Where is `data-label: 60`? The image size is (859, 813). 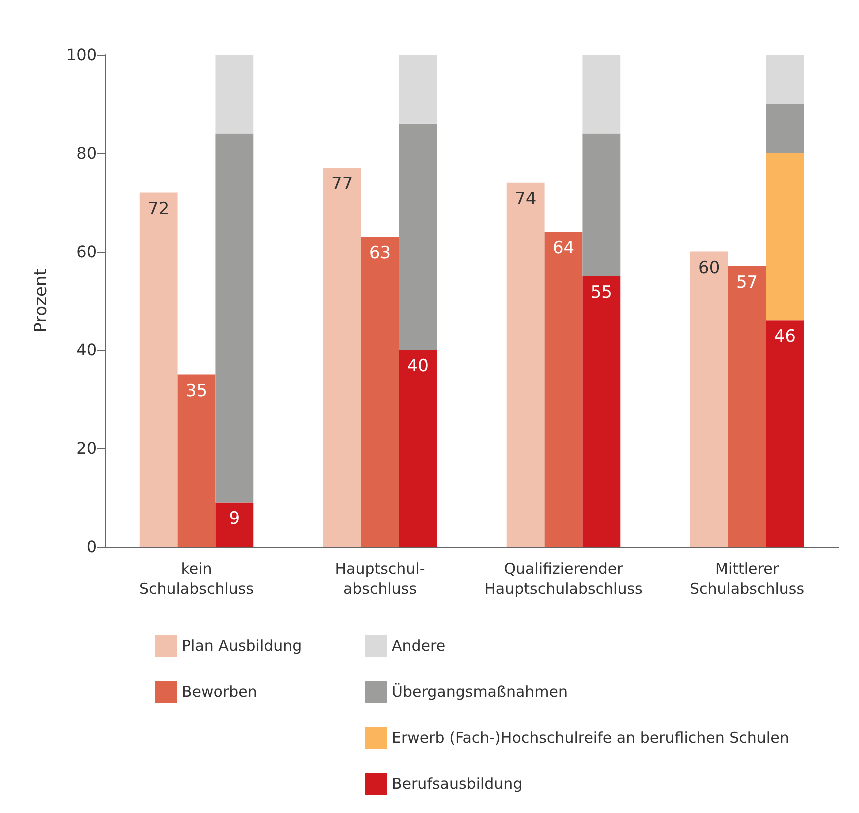
data-label: 60 is located at coordinates (709, 268).